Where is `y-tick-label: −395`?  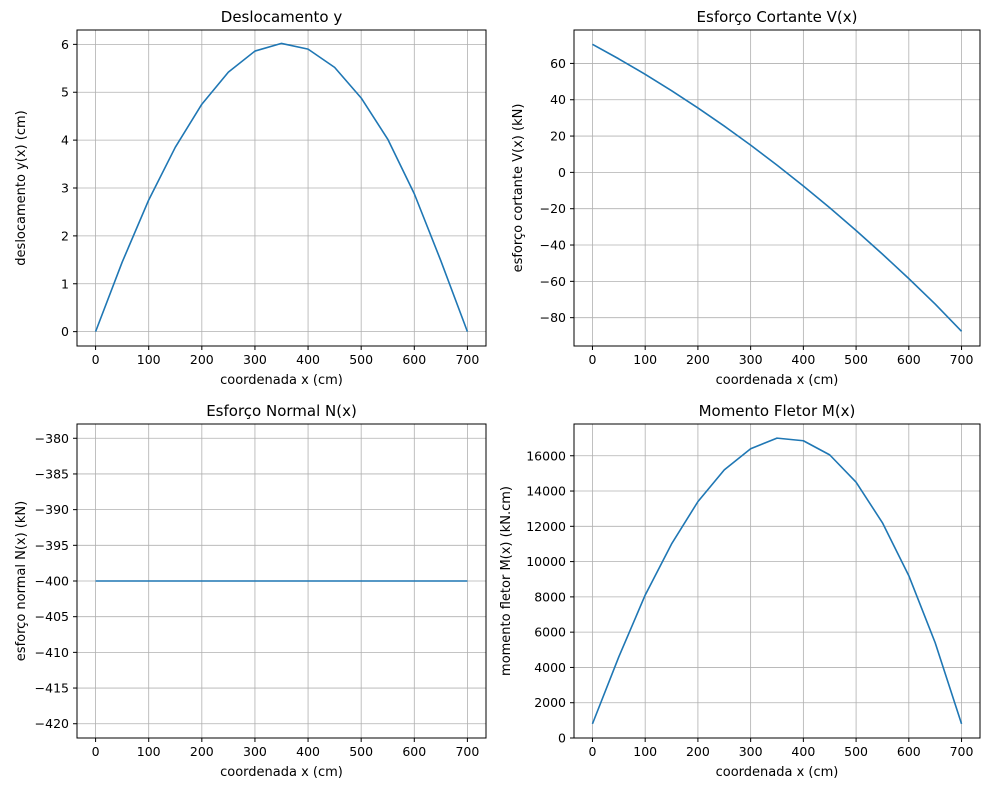 y-tick-label: −395 is located at coordinates (52, 545).